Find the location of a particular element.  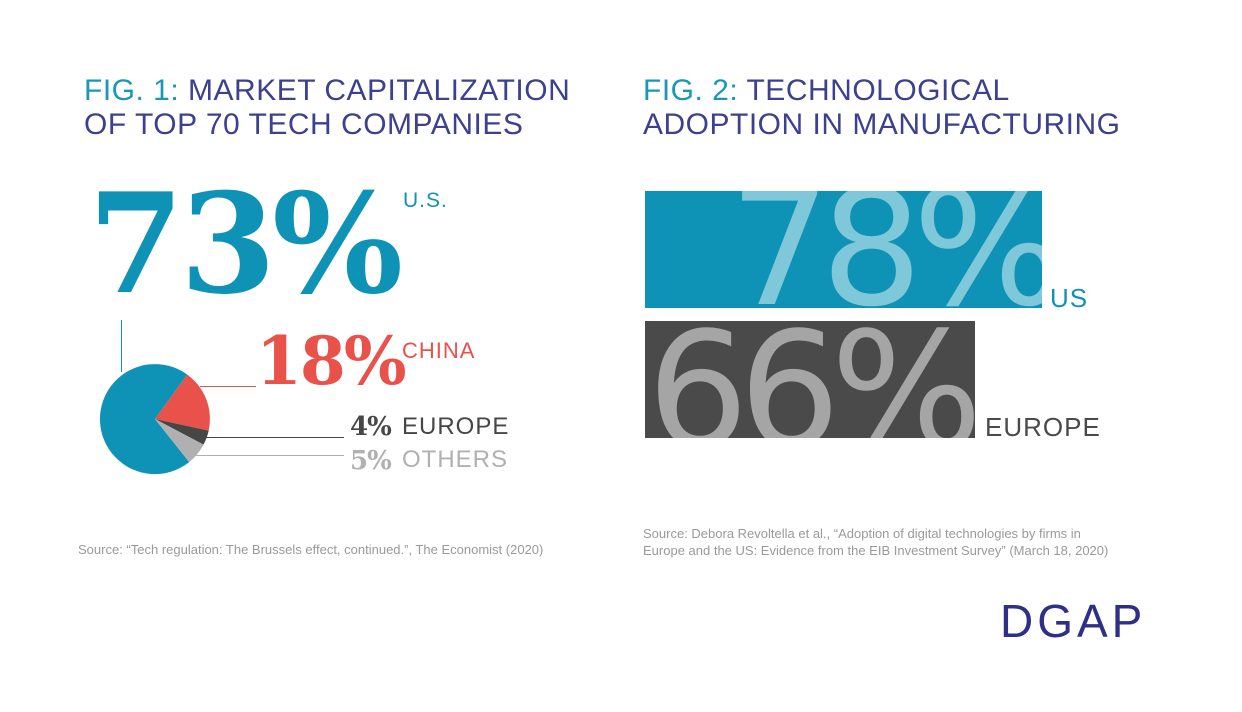

us-bar: 78% is located at coordinates (843, 249).